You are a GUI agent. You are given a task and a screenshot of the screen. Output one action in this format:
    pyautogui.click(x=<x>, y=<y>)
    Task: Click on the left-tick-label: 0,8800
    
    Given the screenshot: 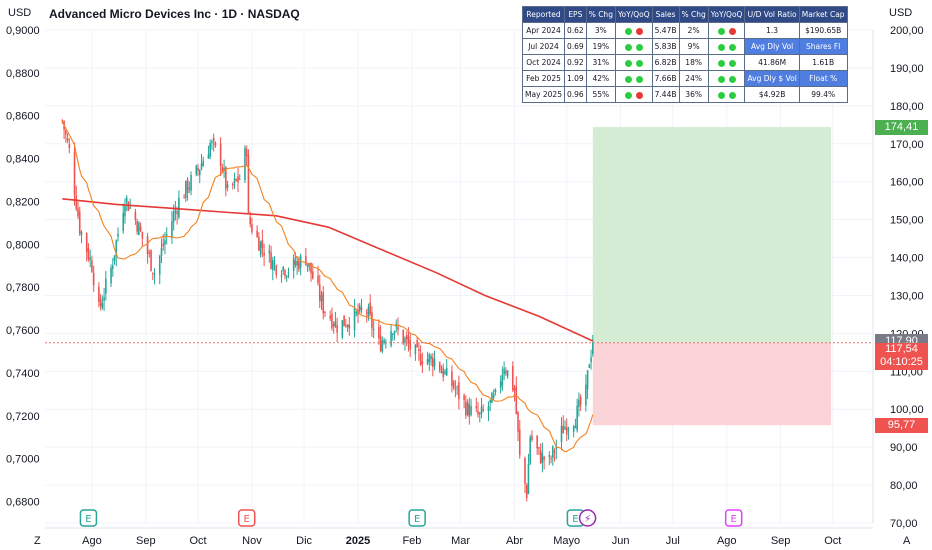 What is the action you would take?
    pyautogui.click(x=23, y=74)
    